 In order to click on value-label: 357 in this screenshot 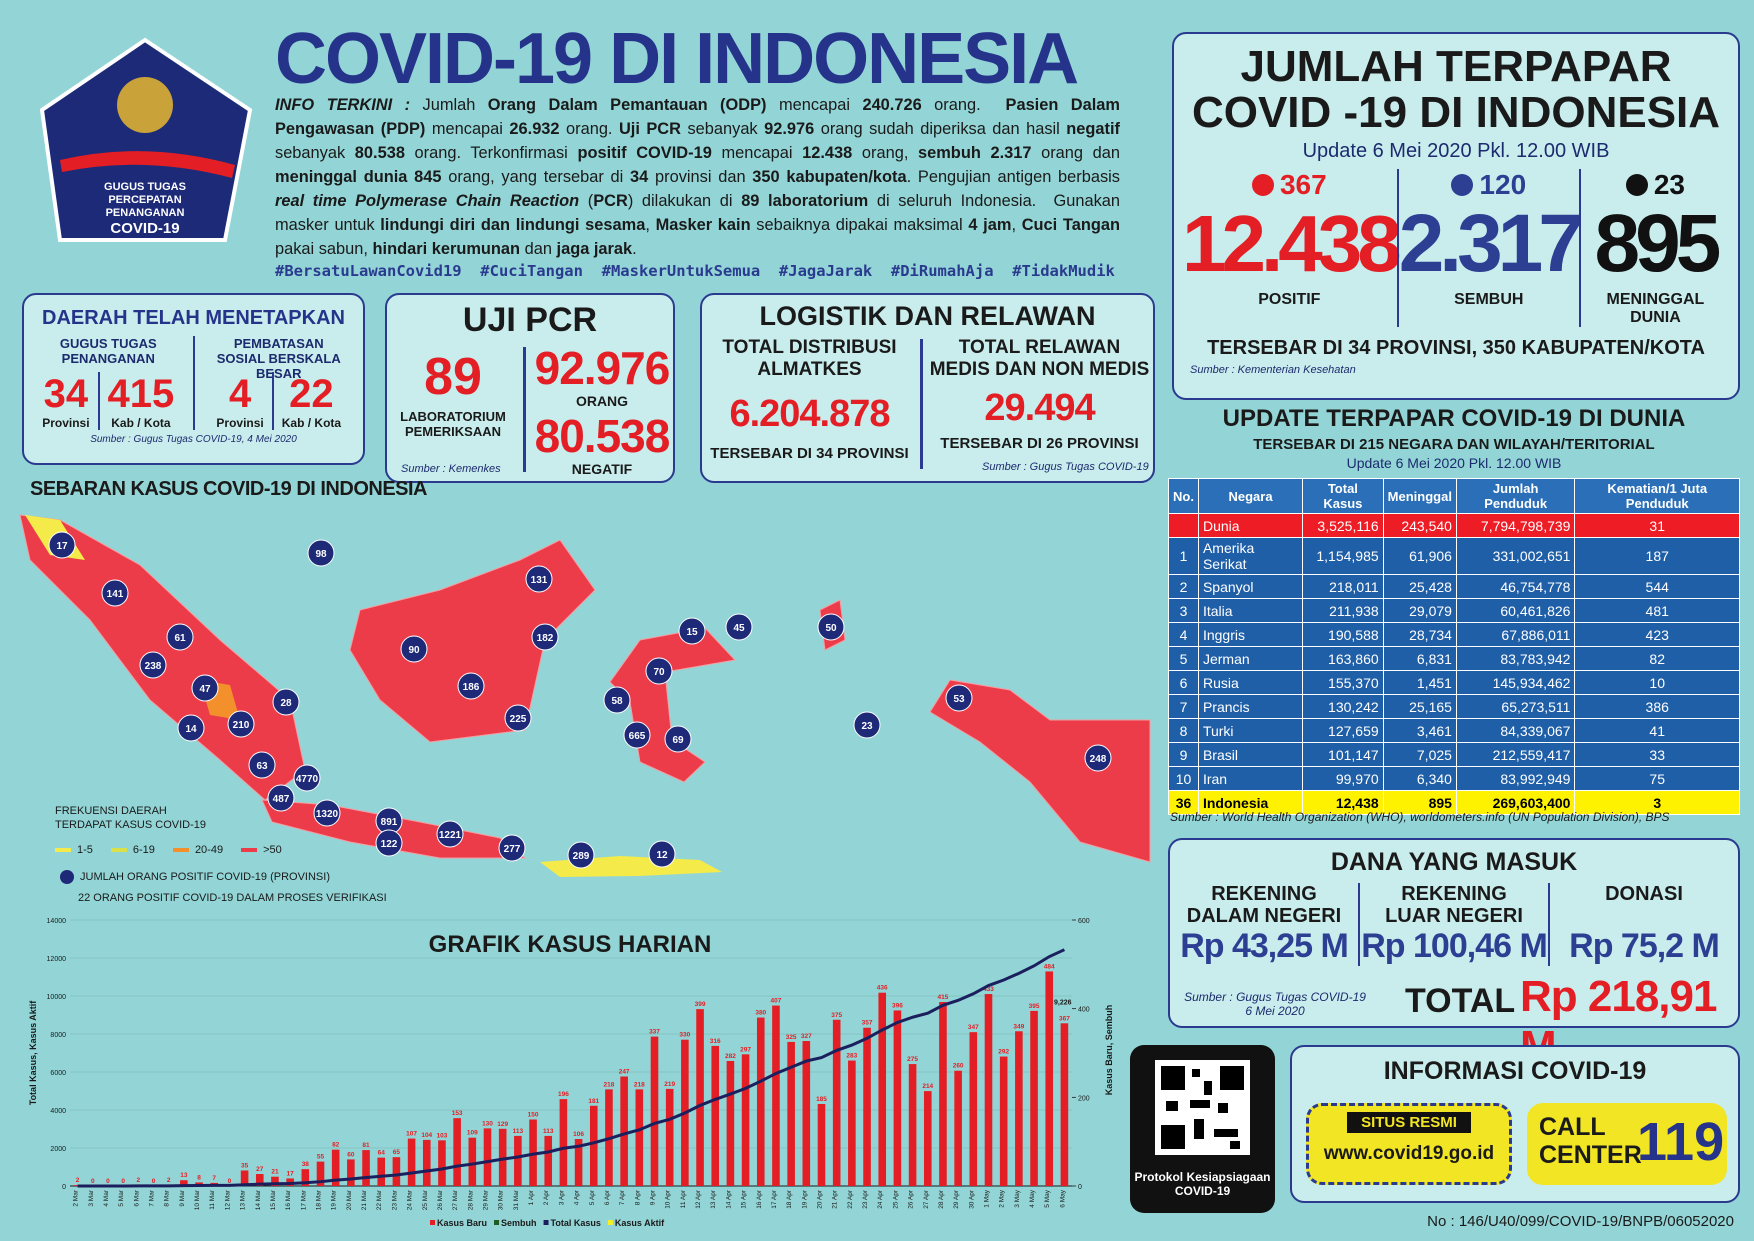, I will do `click(867, 1023)`.